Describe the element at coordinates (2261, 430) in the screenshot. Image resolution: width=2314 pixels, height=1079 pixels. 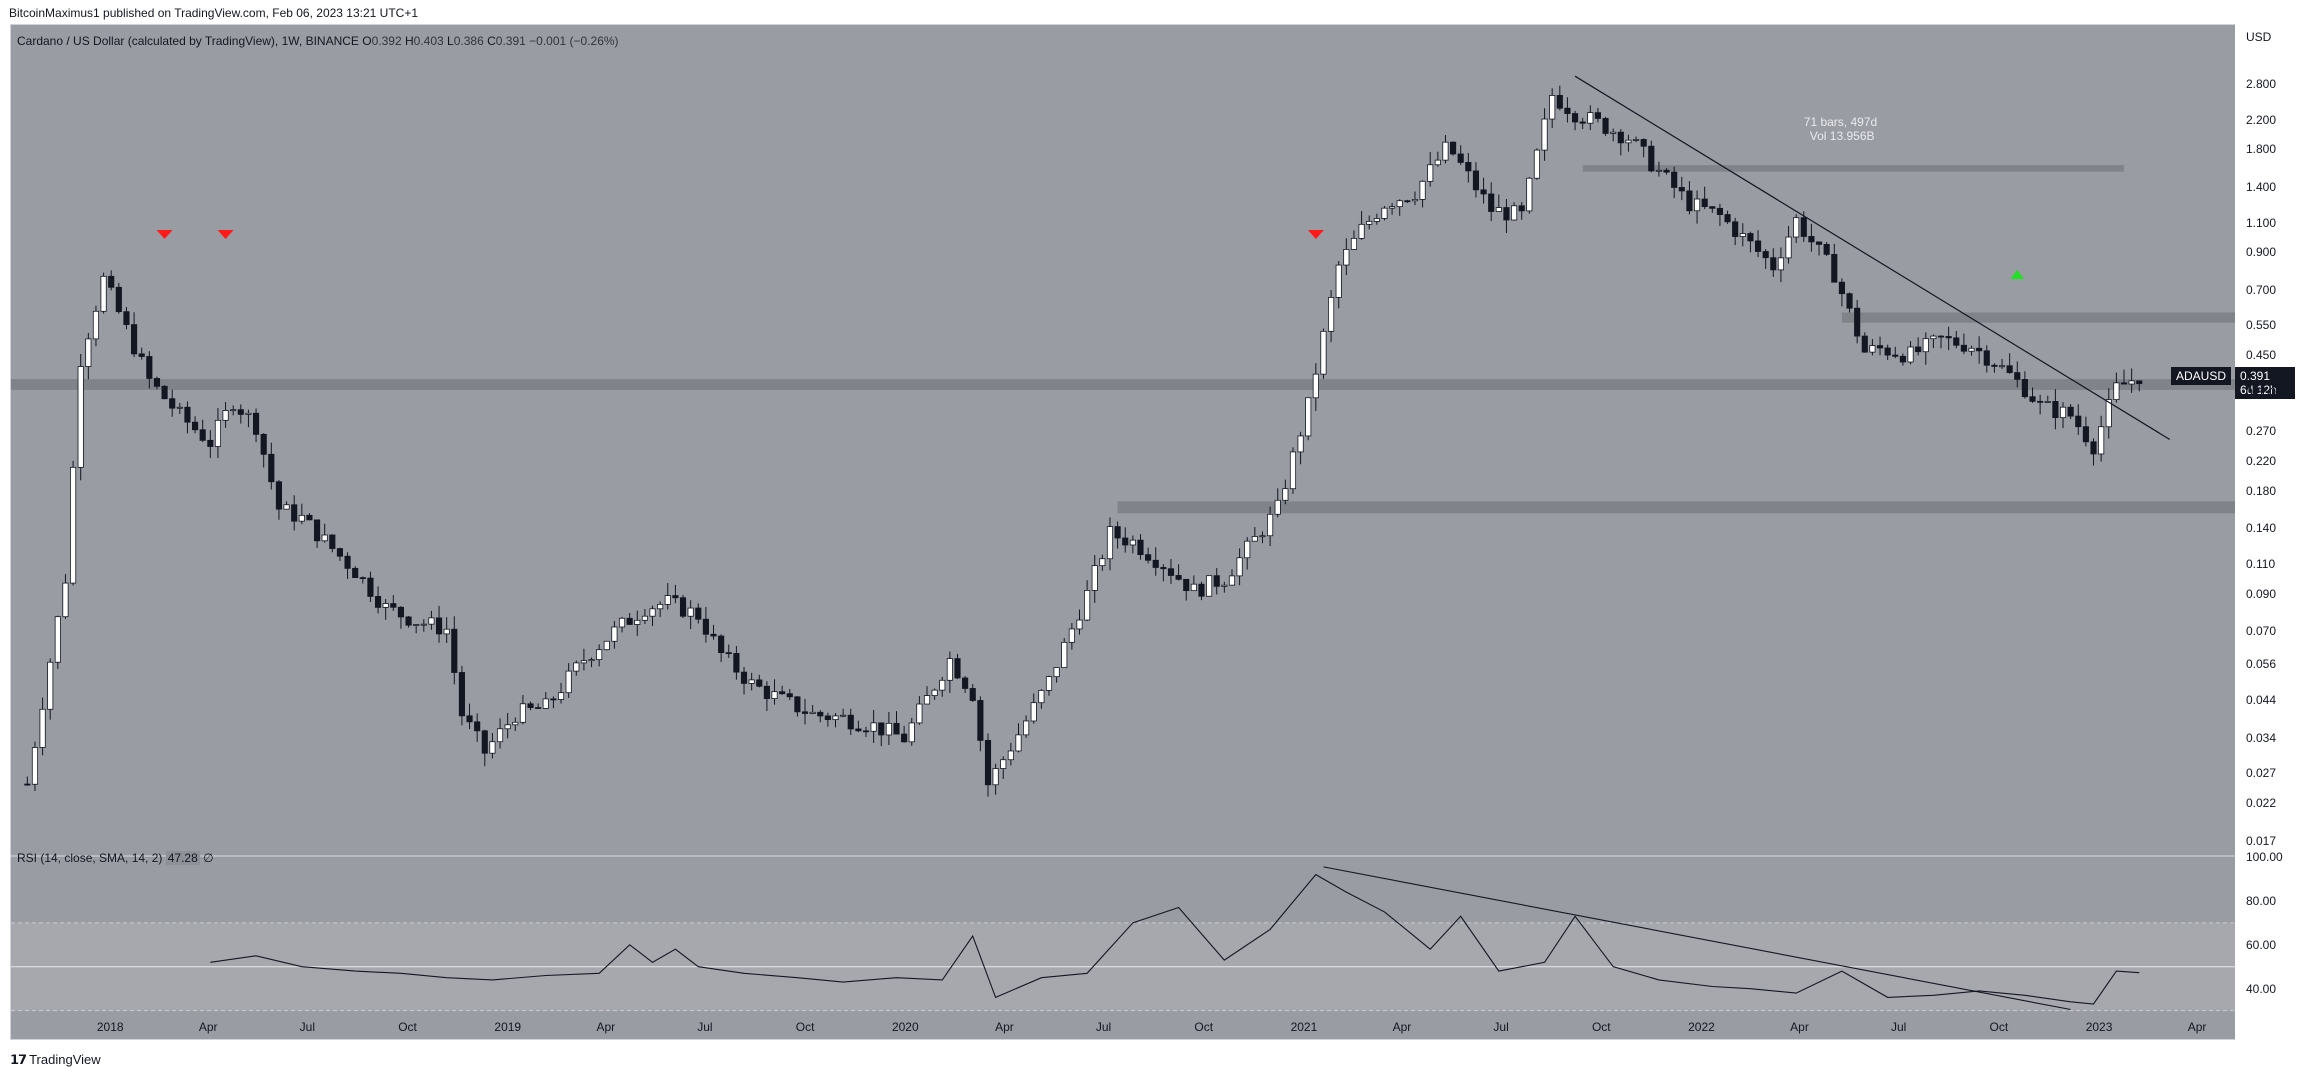
I see `price-tick: 0.270` at that location.